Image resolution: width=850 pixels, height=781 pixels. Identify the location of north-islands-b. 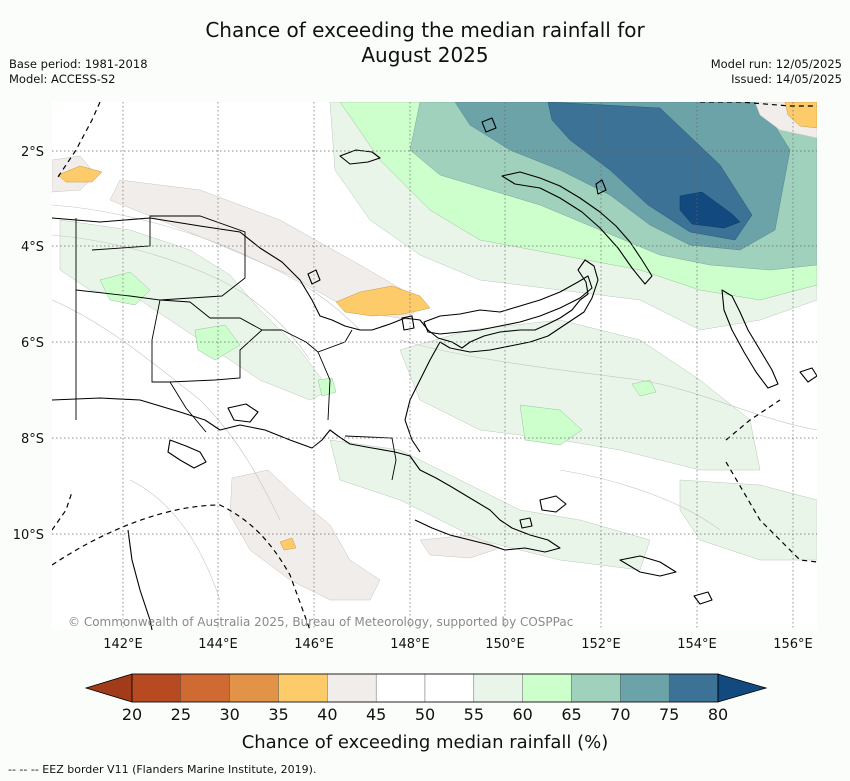
(601, 187).